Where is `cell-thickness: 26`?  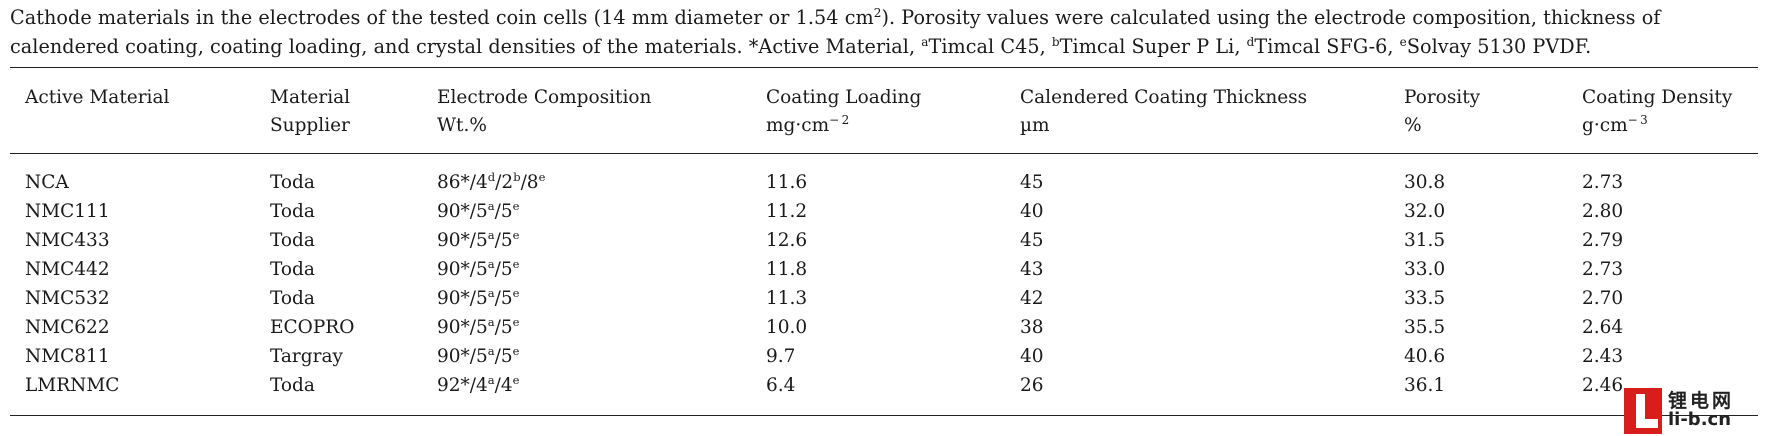 cell-thickness: 26 is located at coordinates (1032, 385).